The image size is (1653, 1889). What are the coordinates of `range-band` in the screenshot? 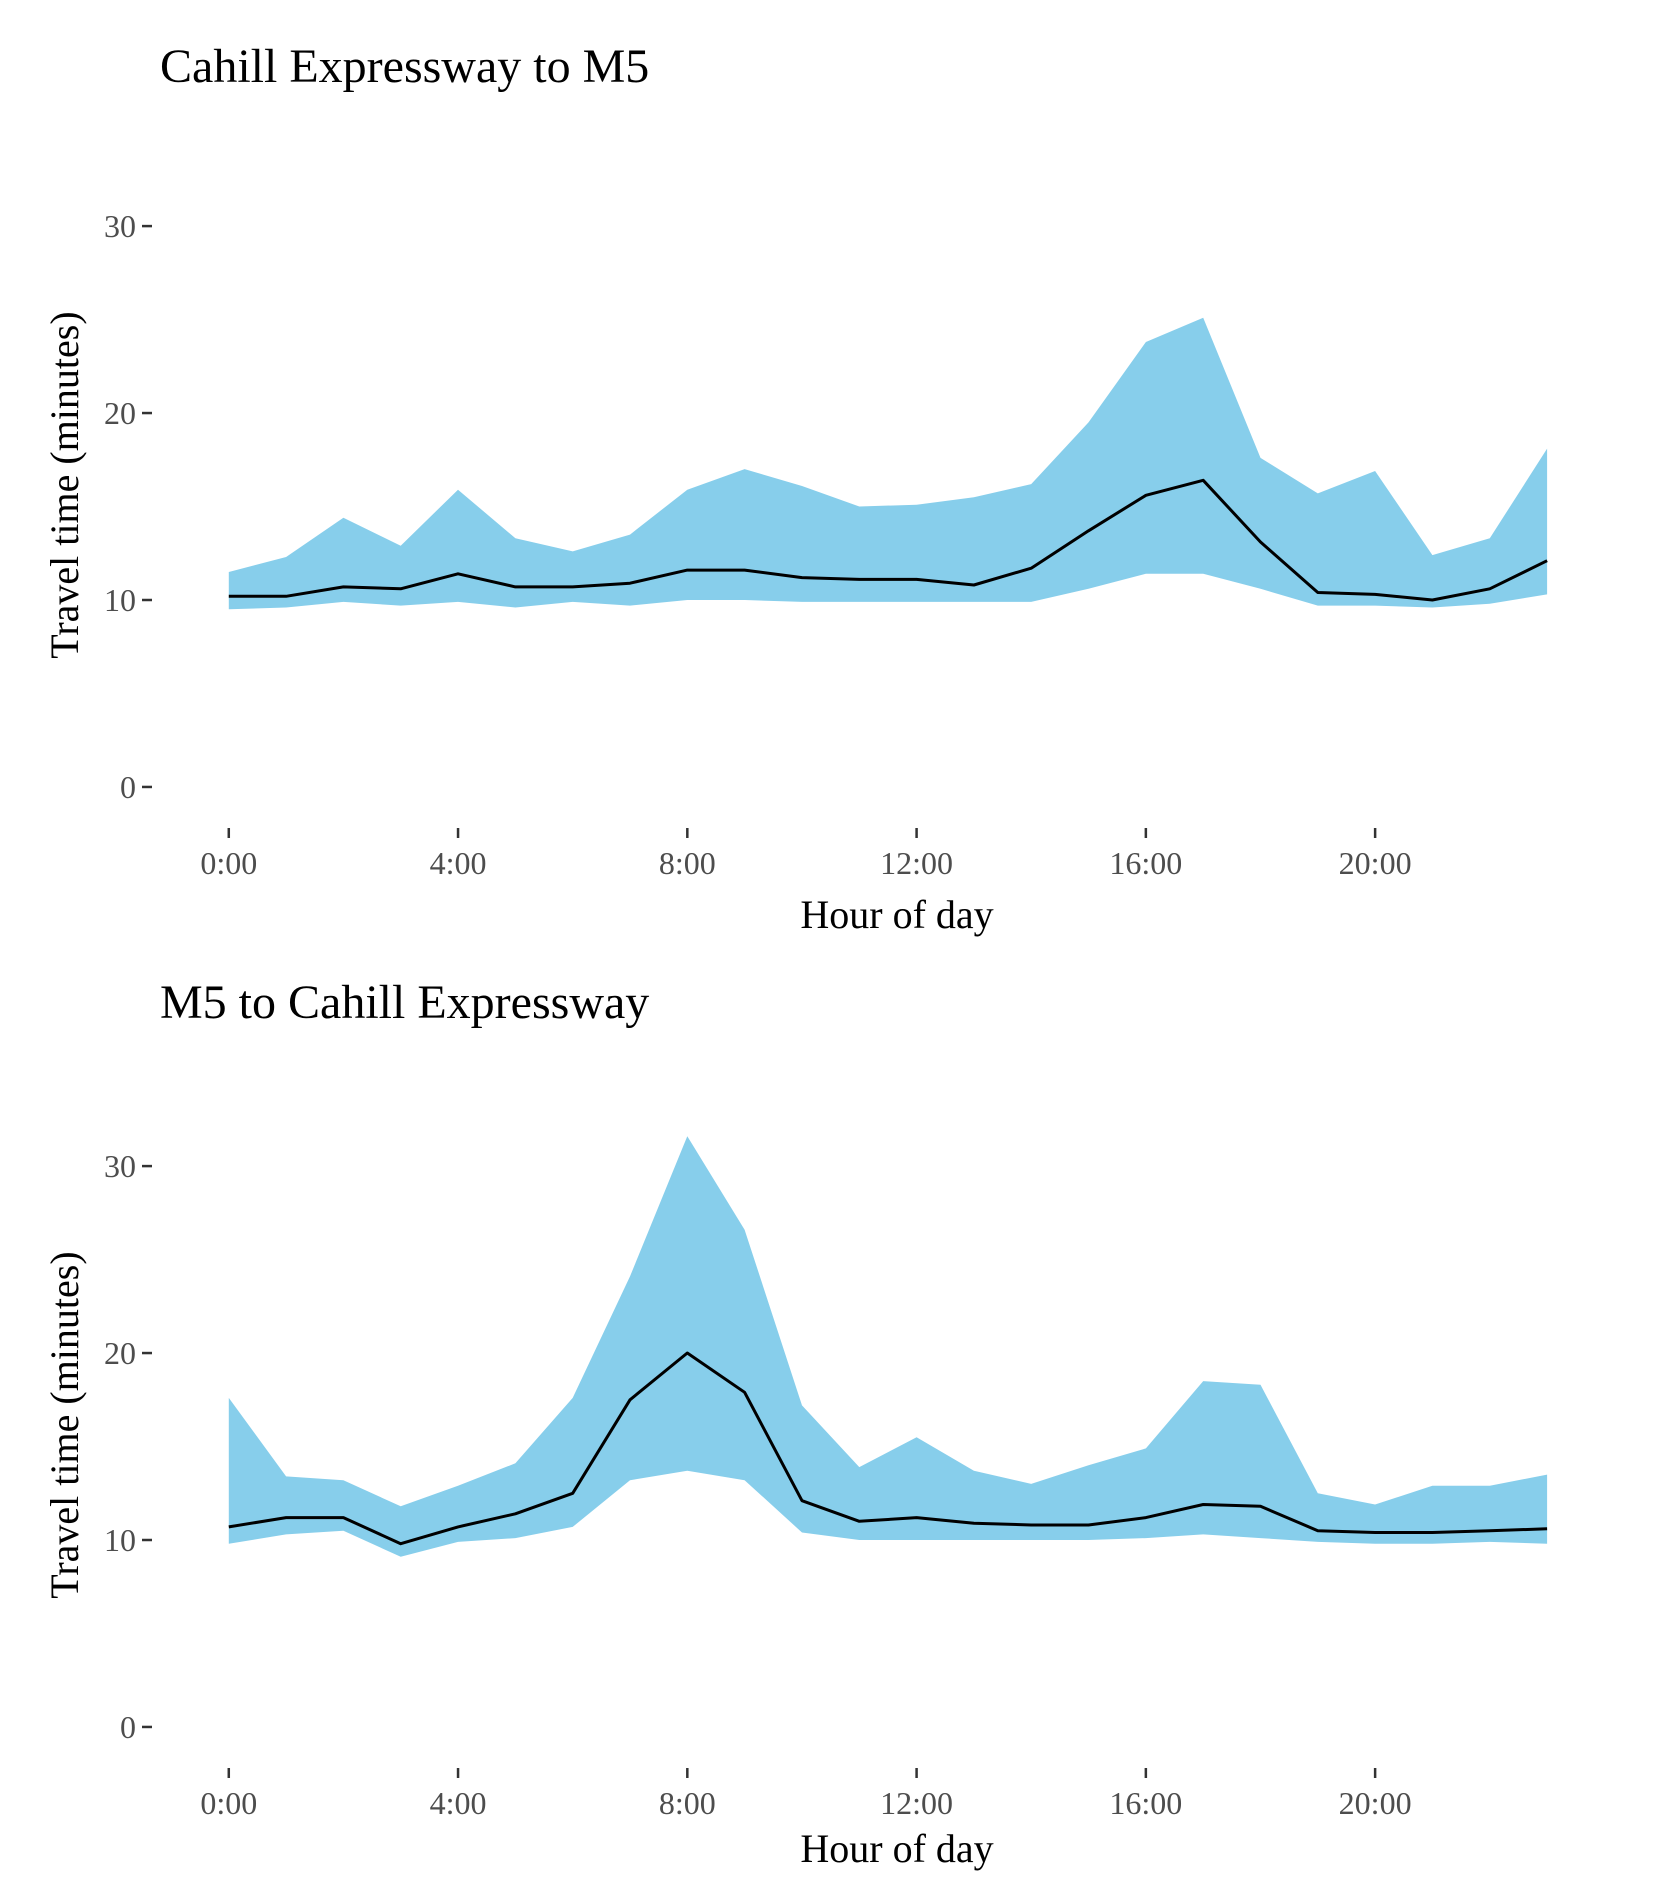 It's located at (888, 463).